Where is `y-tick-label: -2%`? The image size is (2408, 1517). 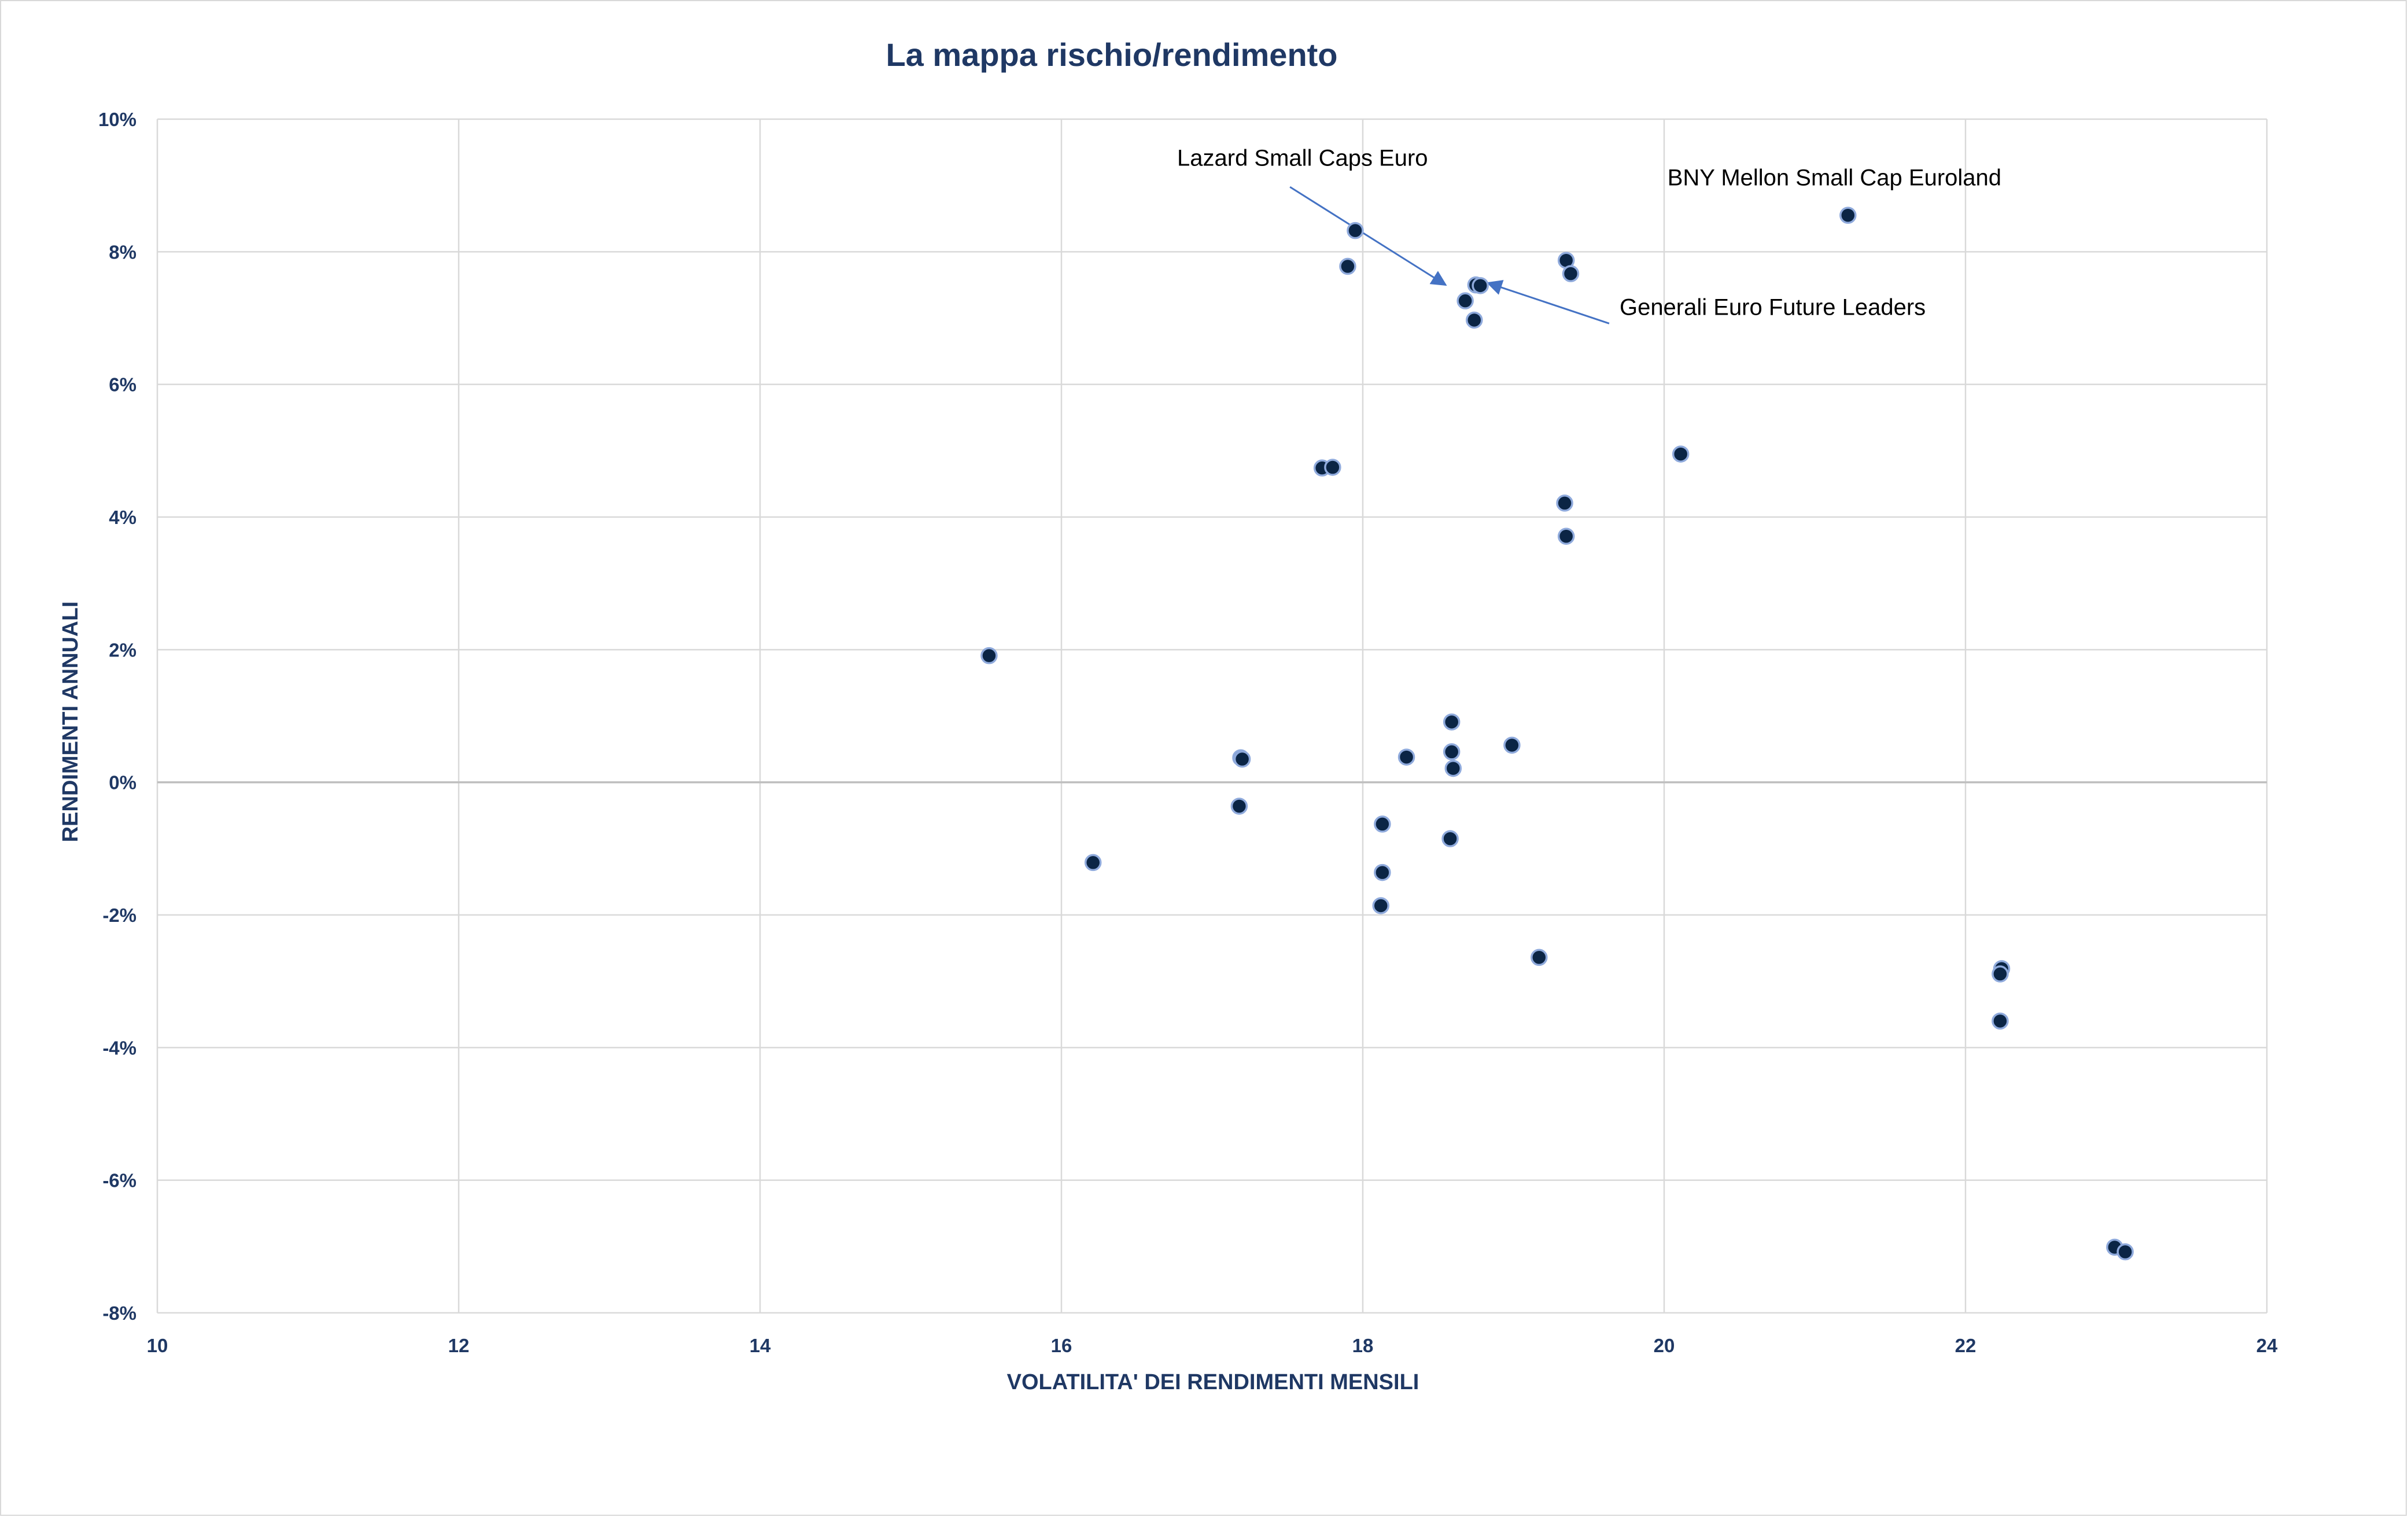
y-tick-label: -2% is located at coordinates (119, 916).